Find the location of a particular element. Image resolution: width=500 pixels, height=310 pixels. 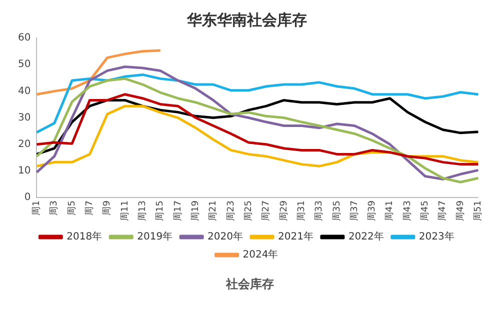

x-tick-label: 周37 is located at coordinates (354, 210).